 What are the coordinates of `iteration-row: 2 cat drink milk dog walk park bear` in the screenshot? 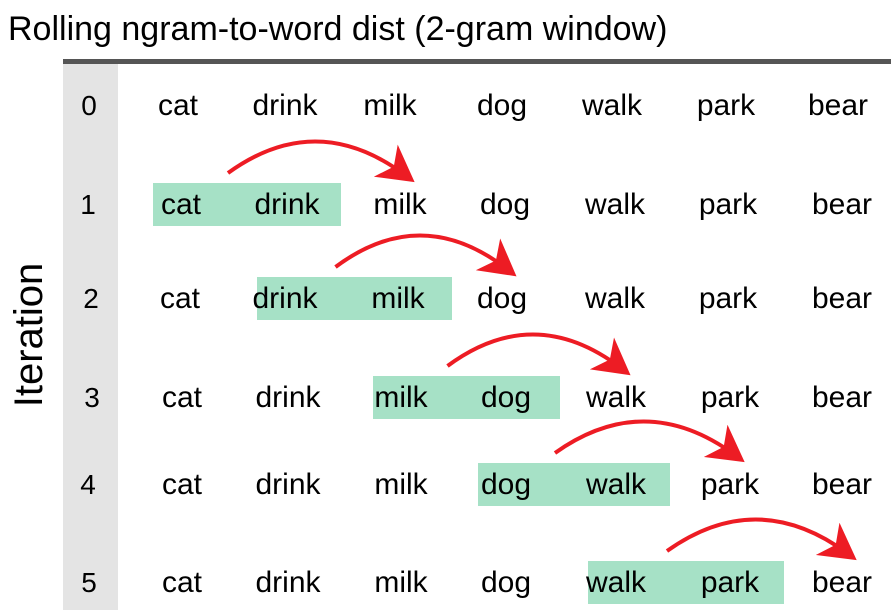 It's located at (477, 276).